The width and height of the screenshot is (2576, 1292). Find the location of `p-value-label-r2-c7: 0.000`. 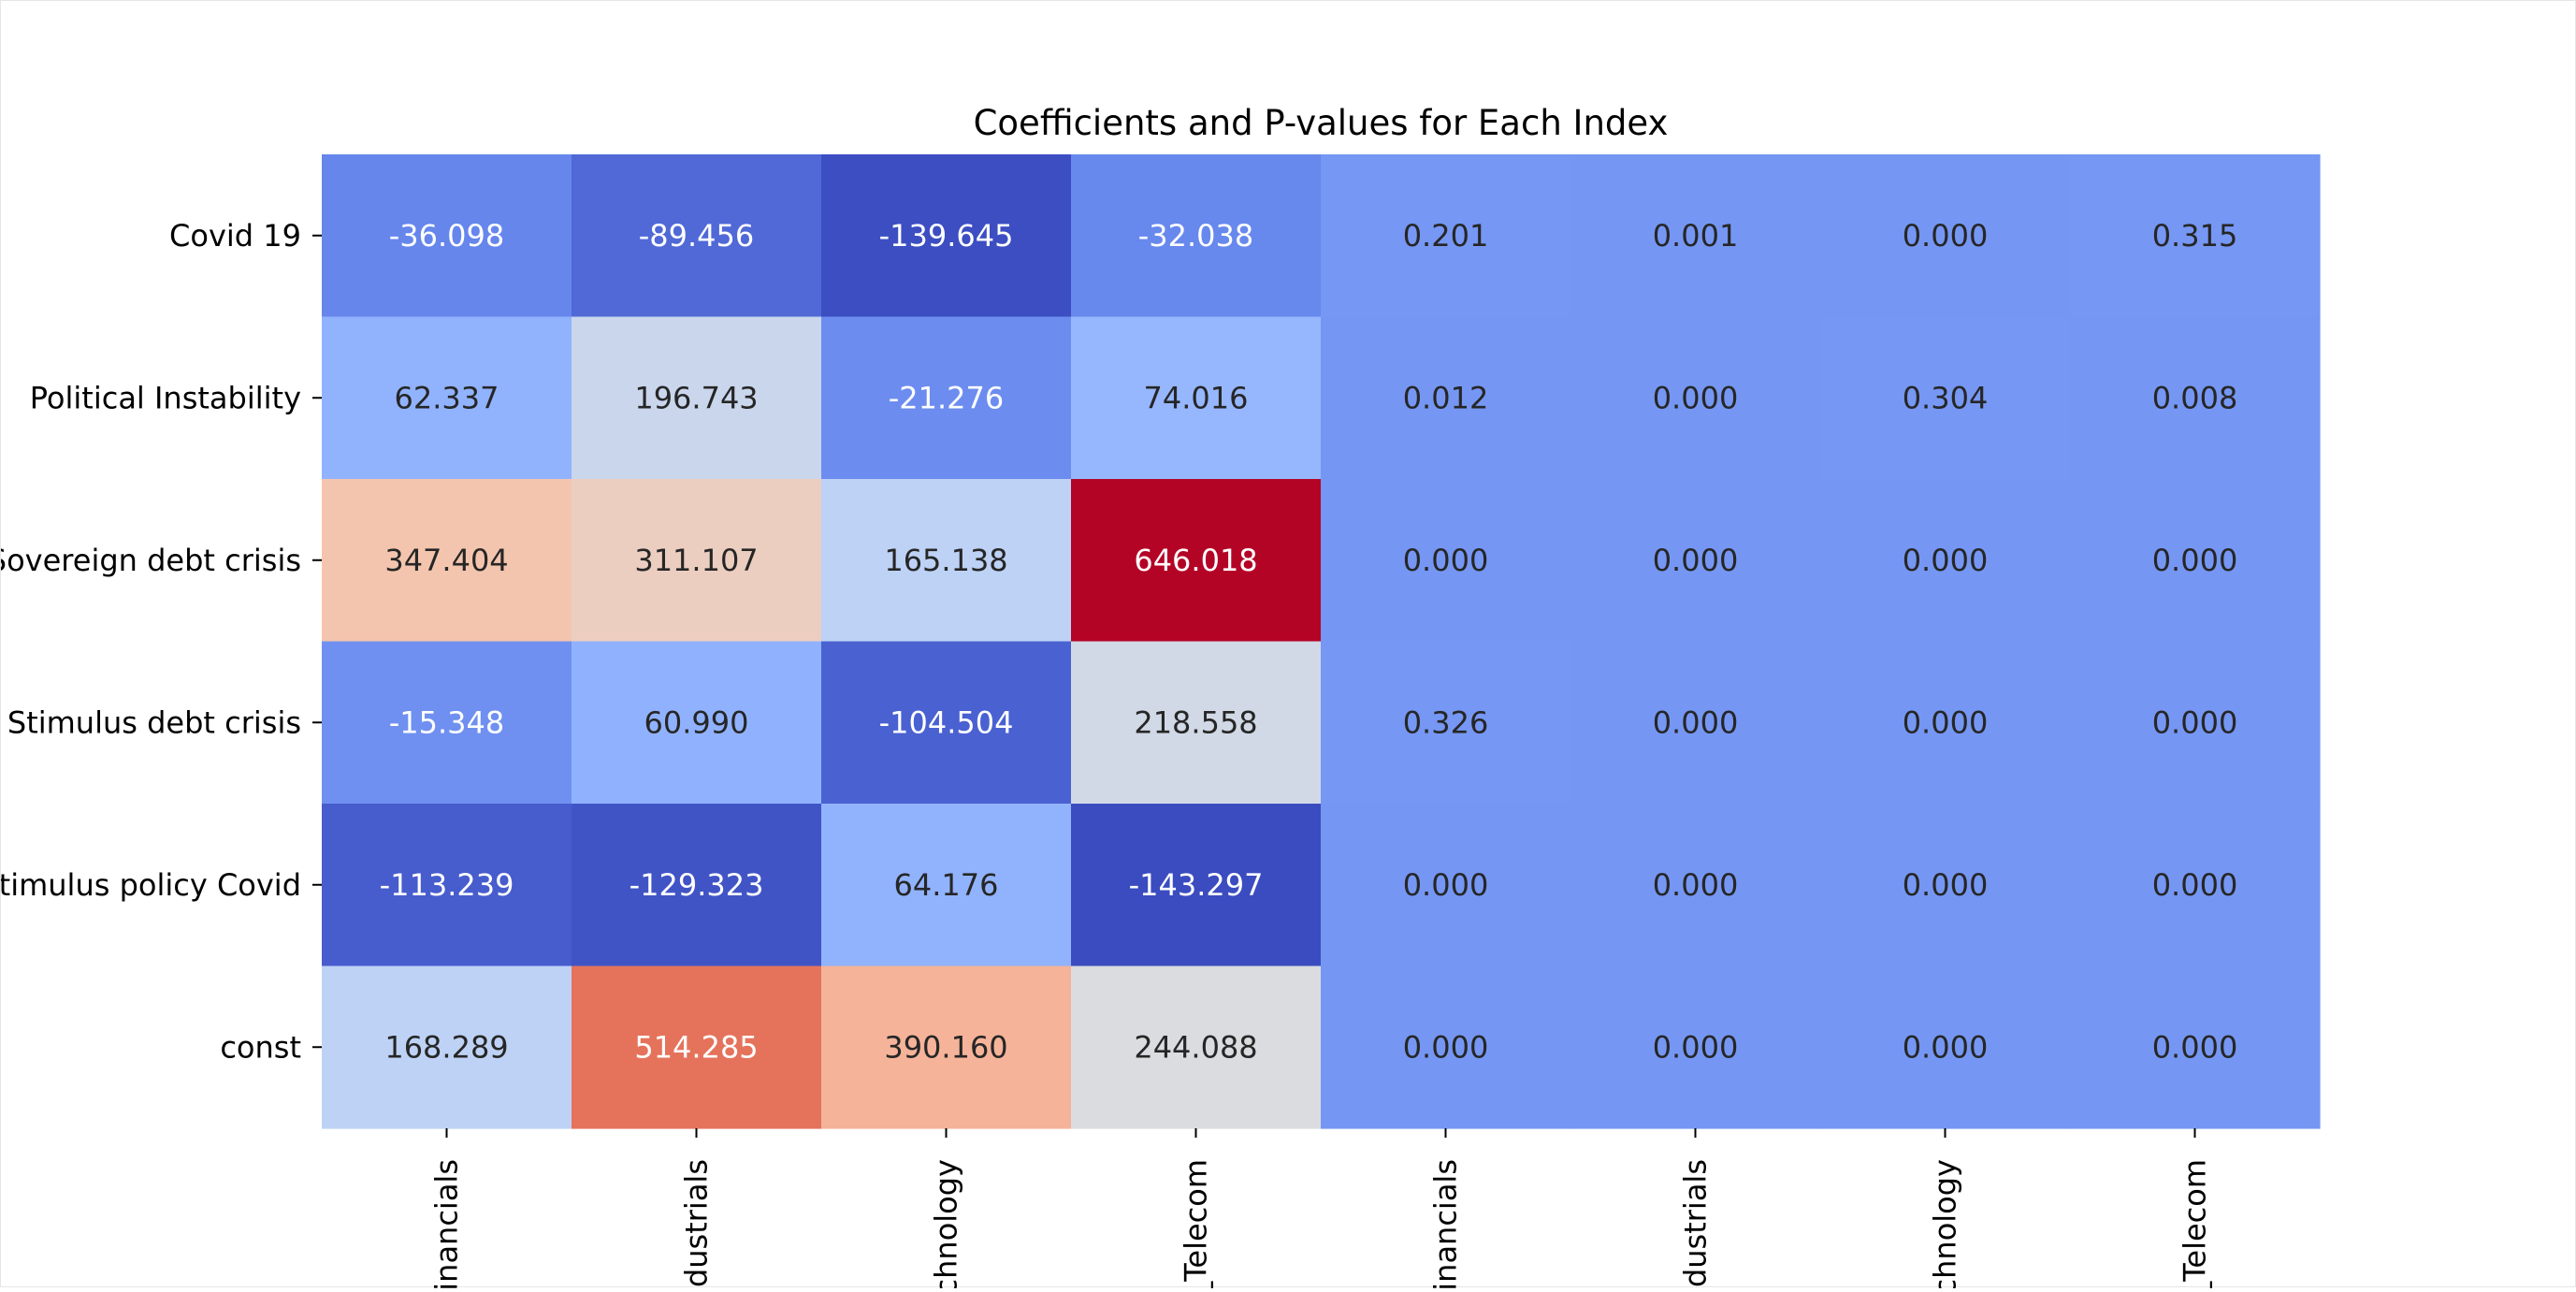

p-value-label-r2-c7: 0.000 is located at coordinates (2195, 560).